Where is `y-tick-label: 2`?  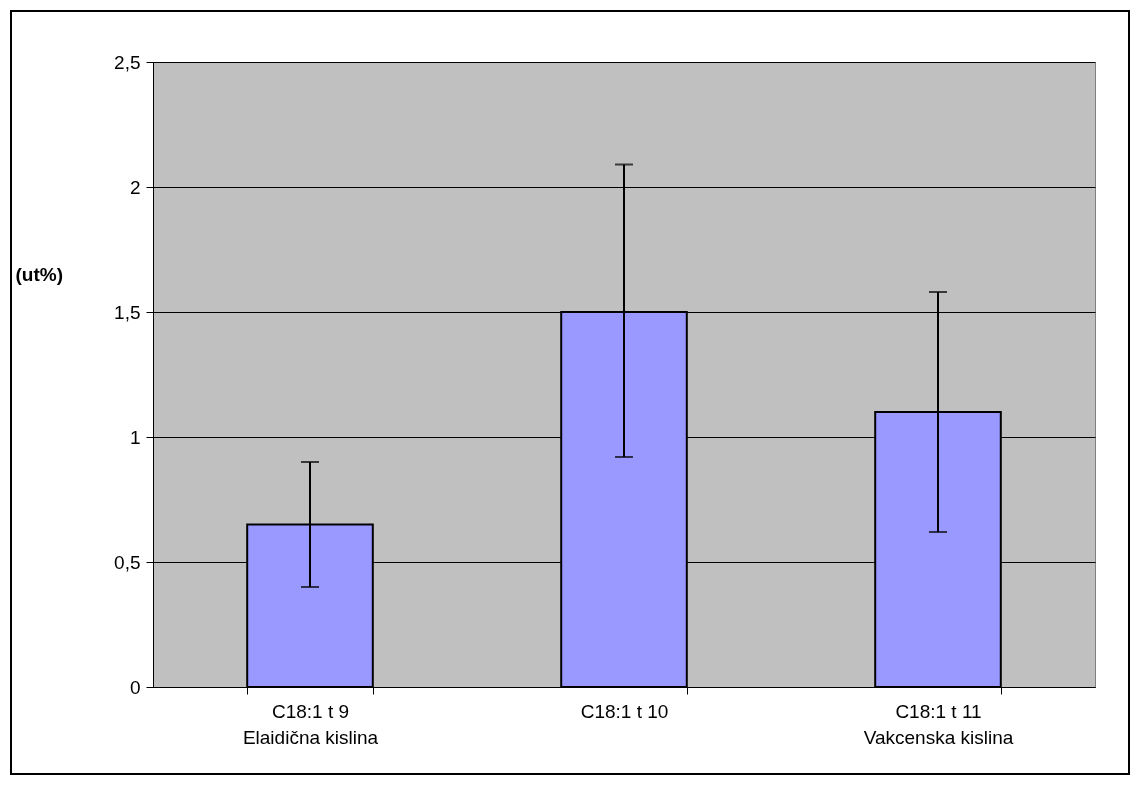
y-tick-label: 2 is located at coordinates (135, 187).